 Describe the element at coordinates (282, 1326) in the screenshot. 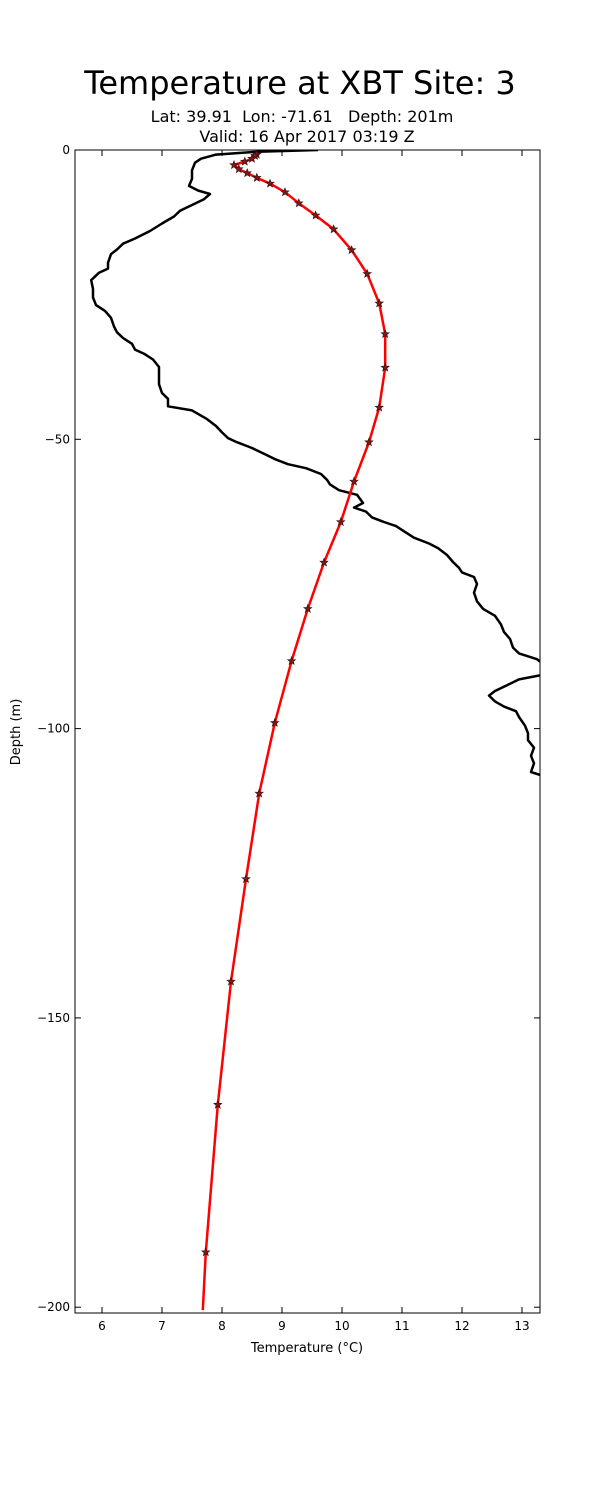

I see `x-tick-label: 9` at that location.